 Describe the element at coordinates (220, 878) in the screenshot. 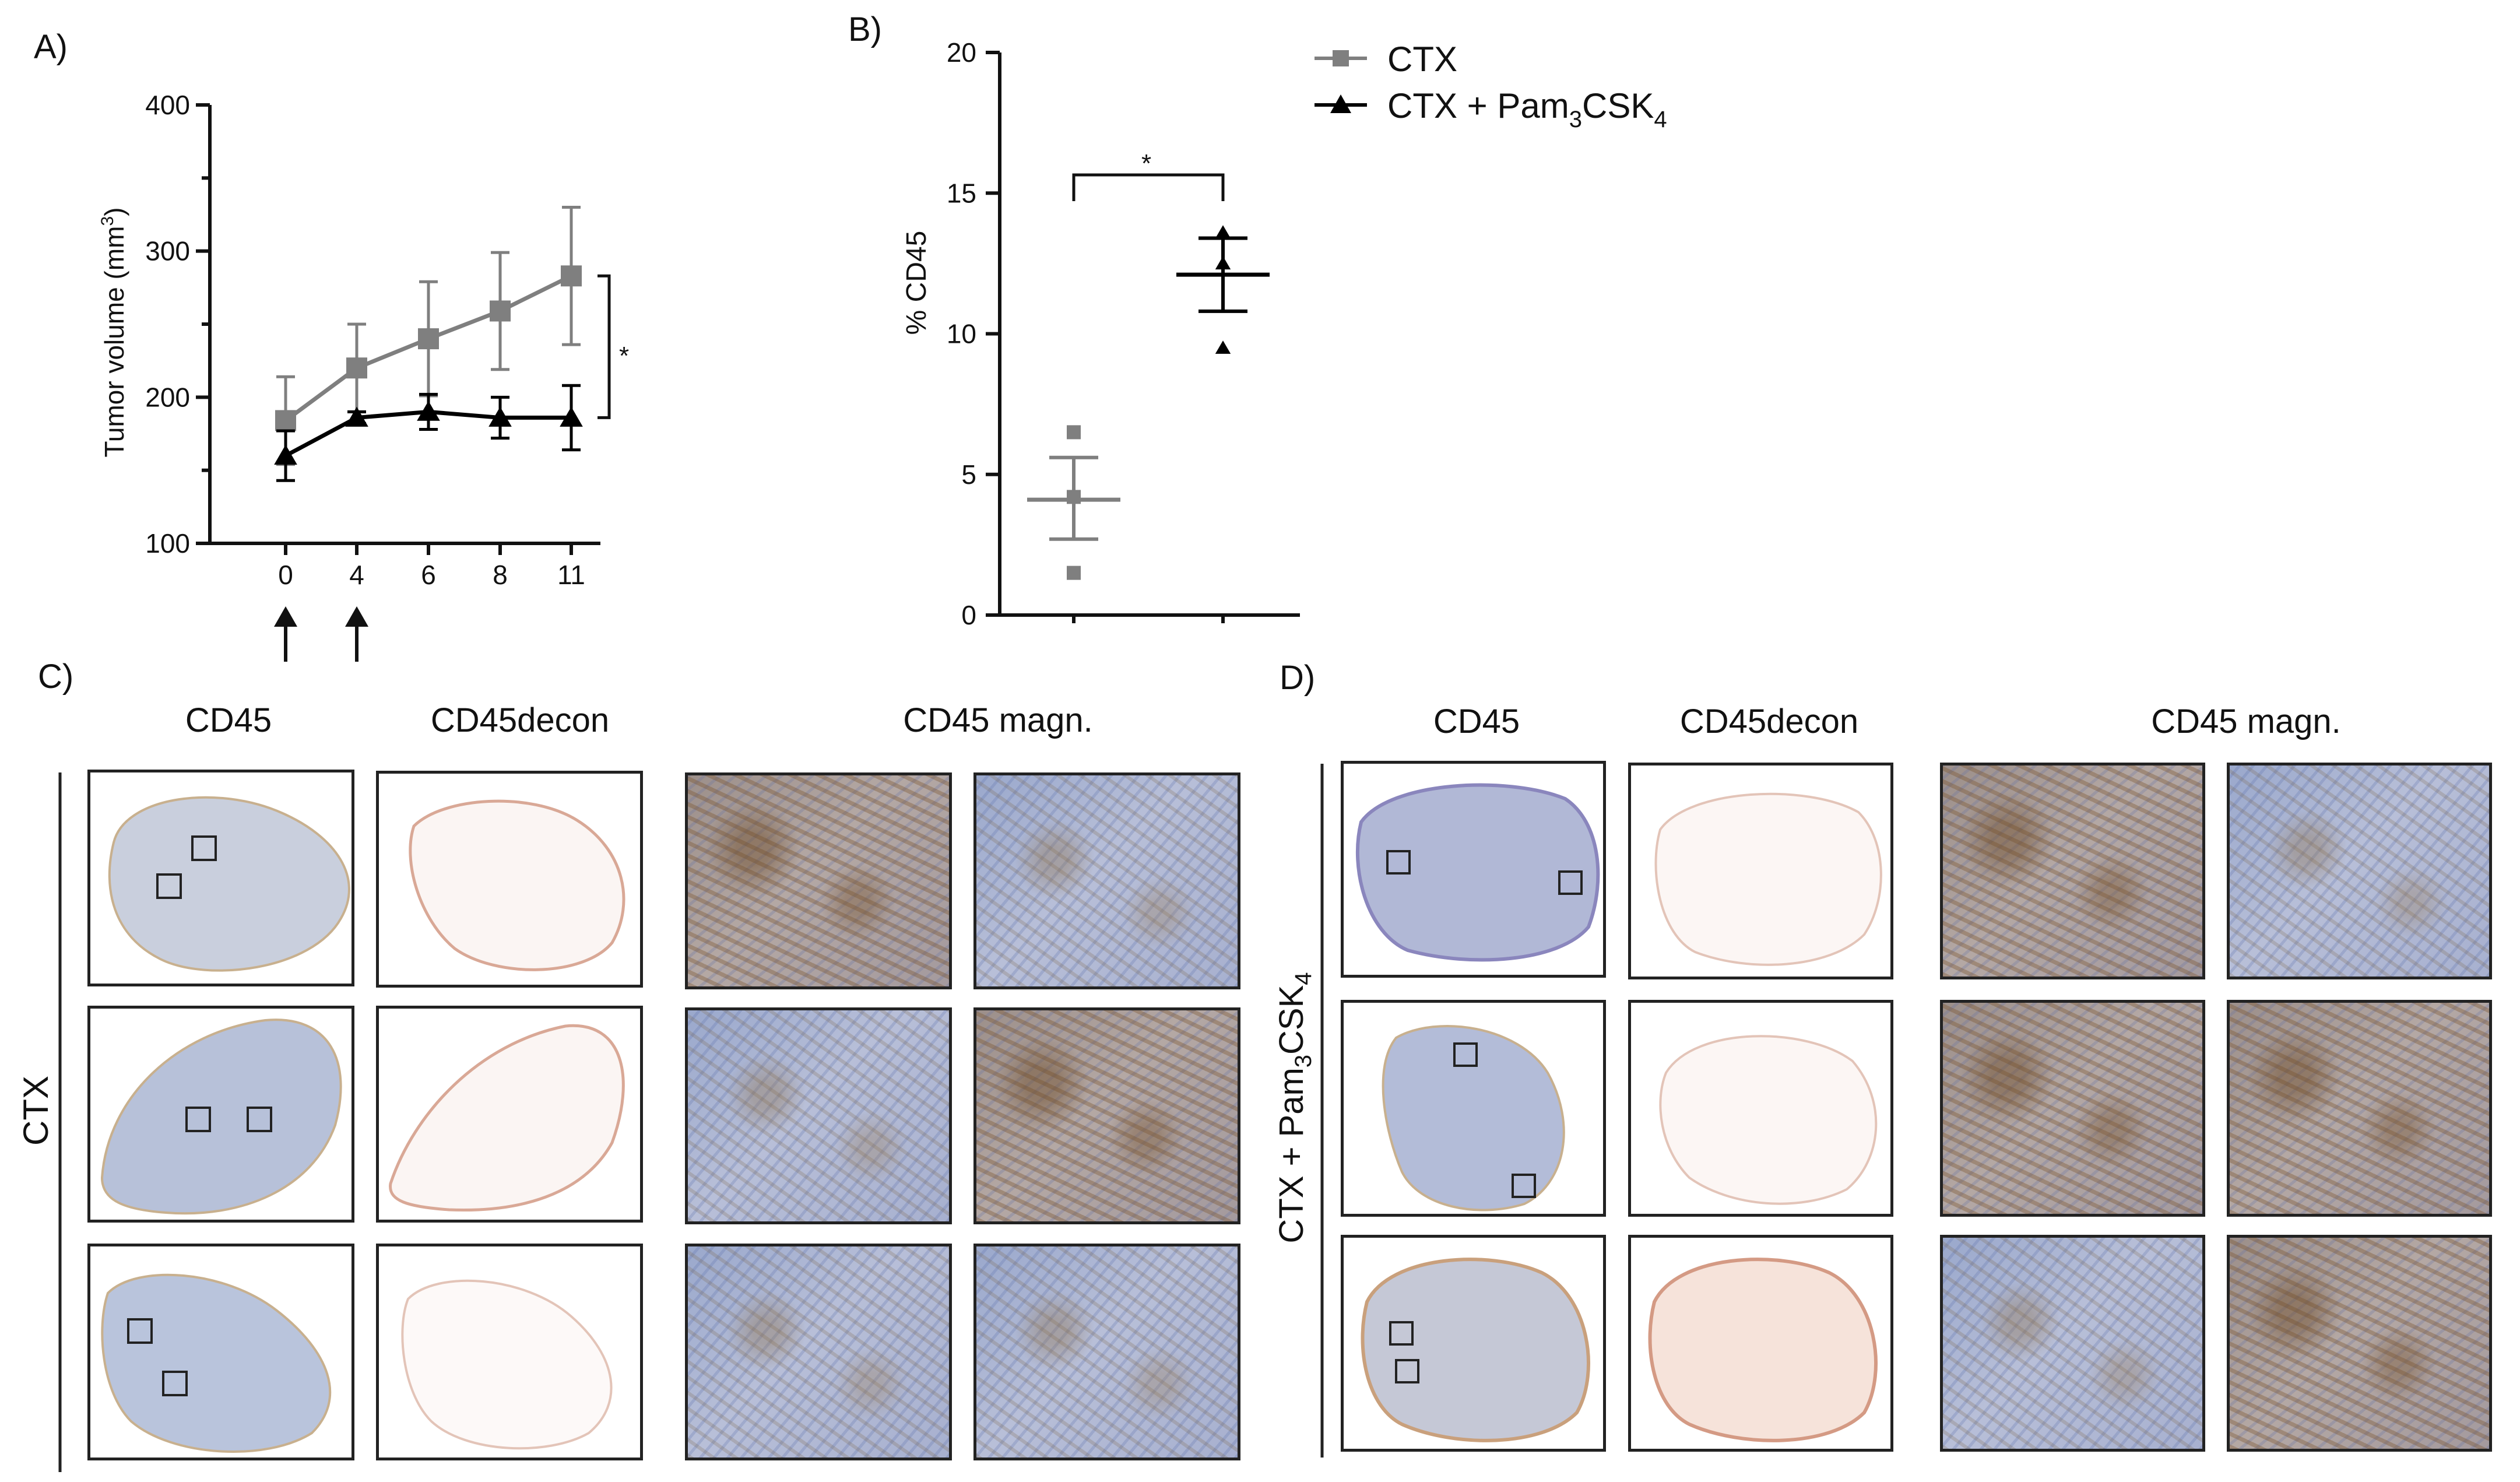

I see `c-r1-cd45` at that location.